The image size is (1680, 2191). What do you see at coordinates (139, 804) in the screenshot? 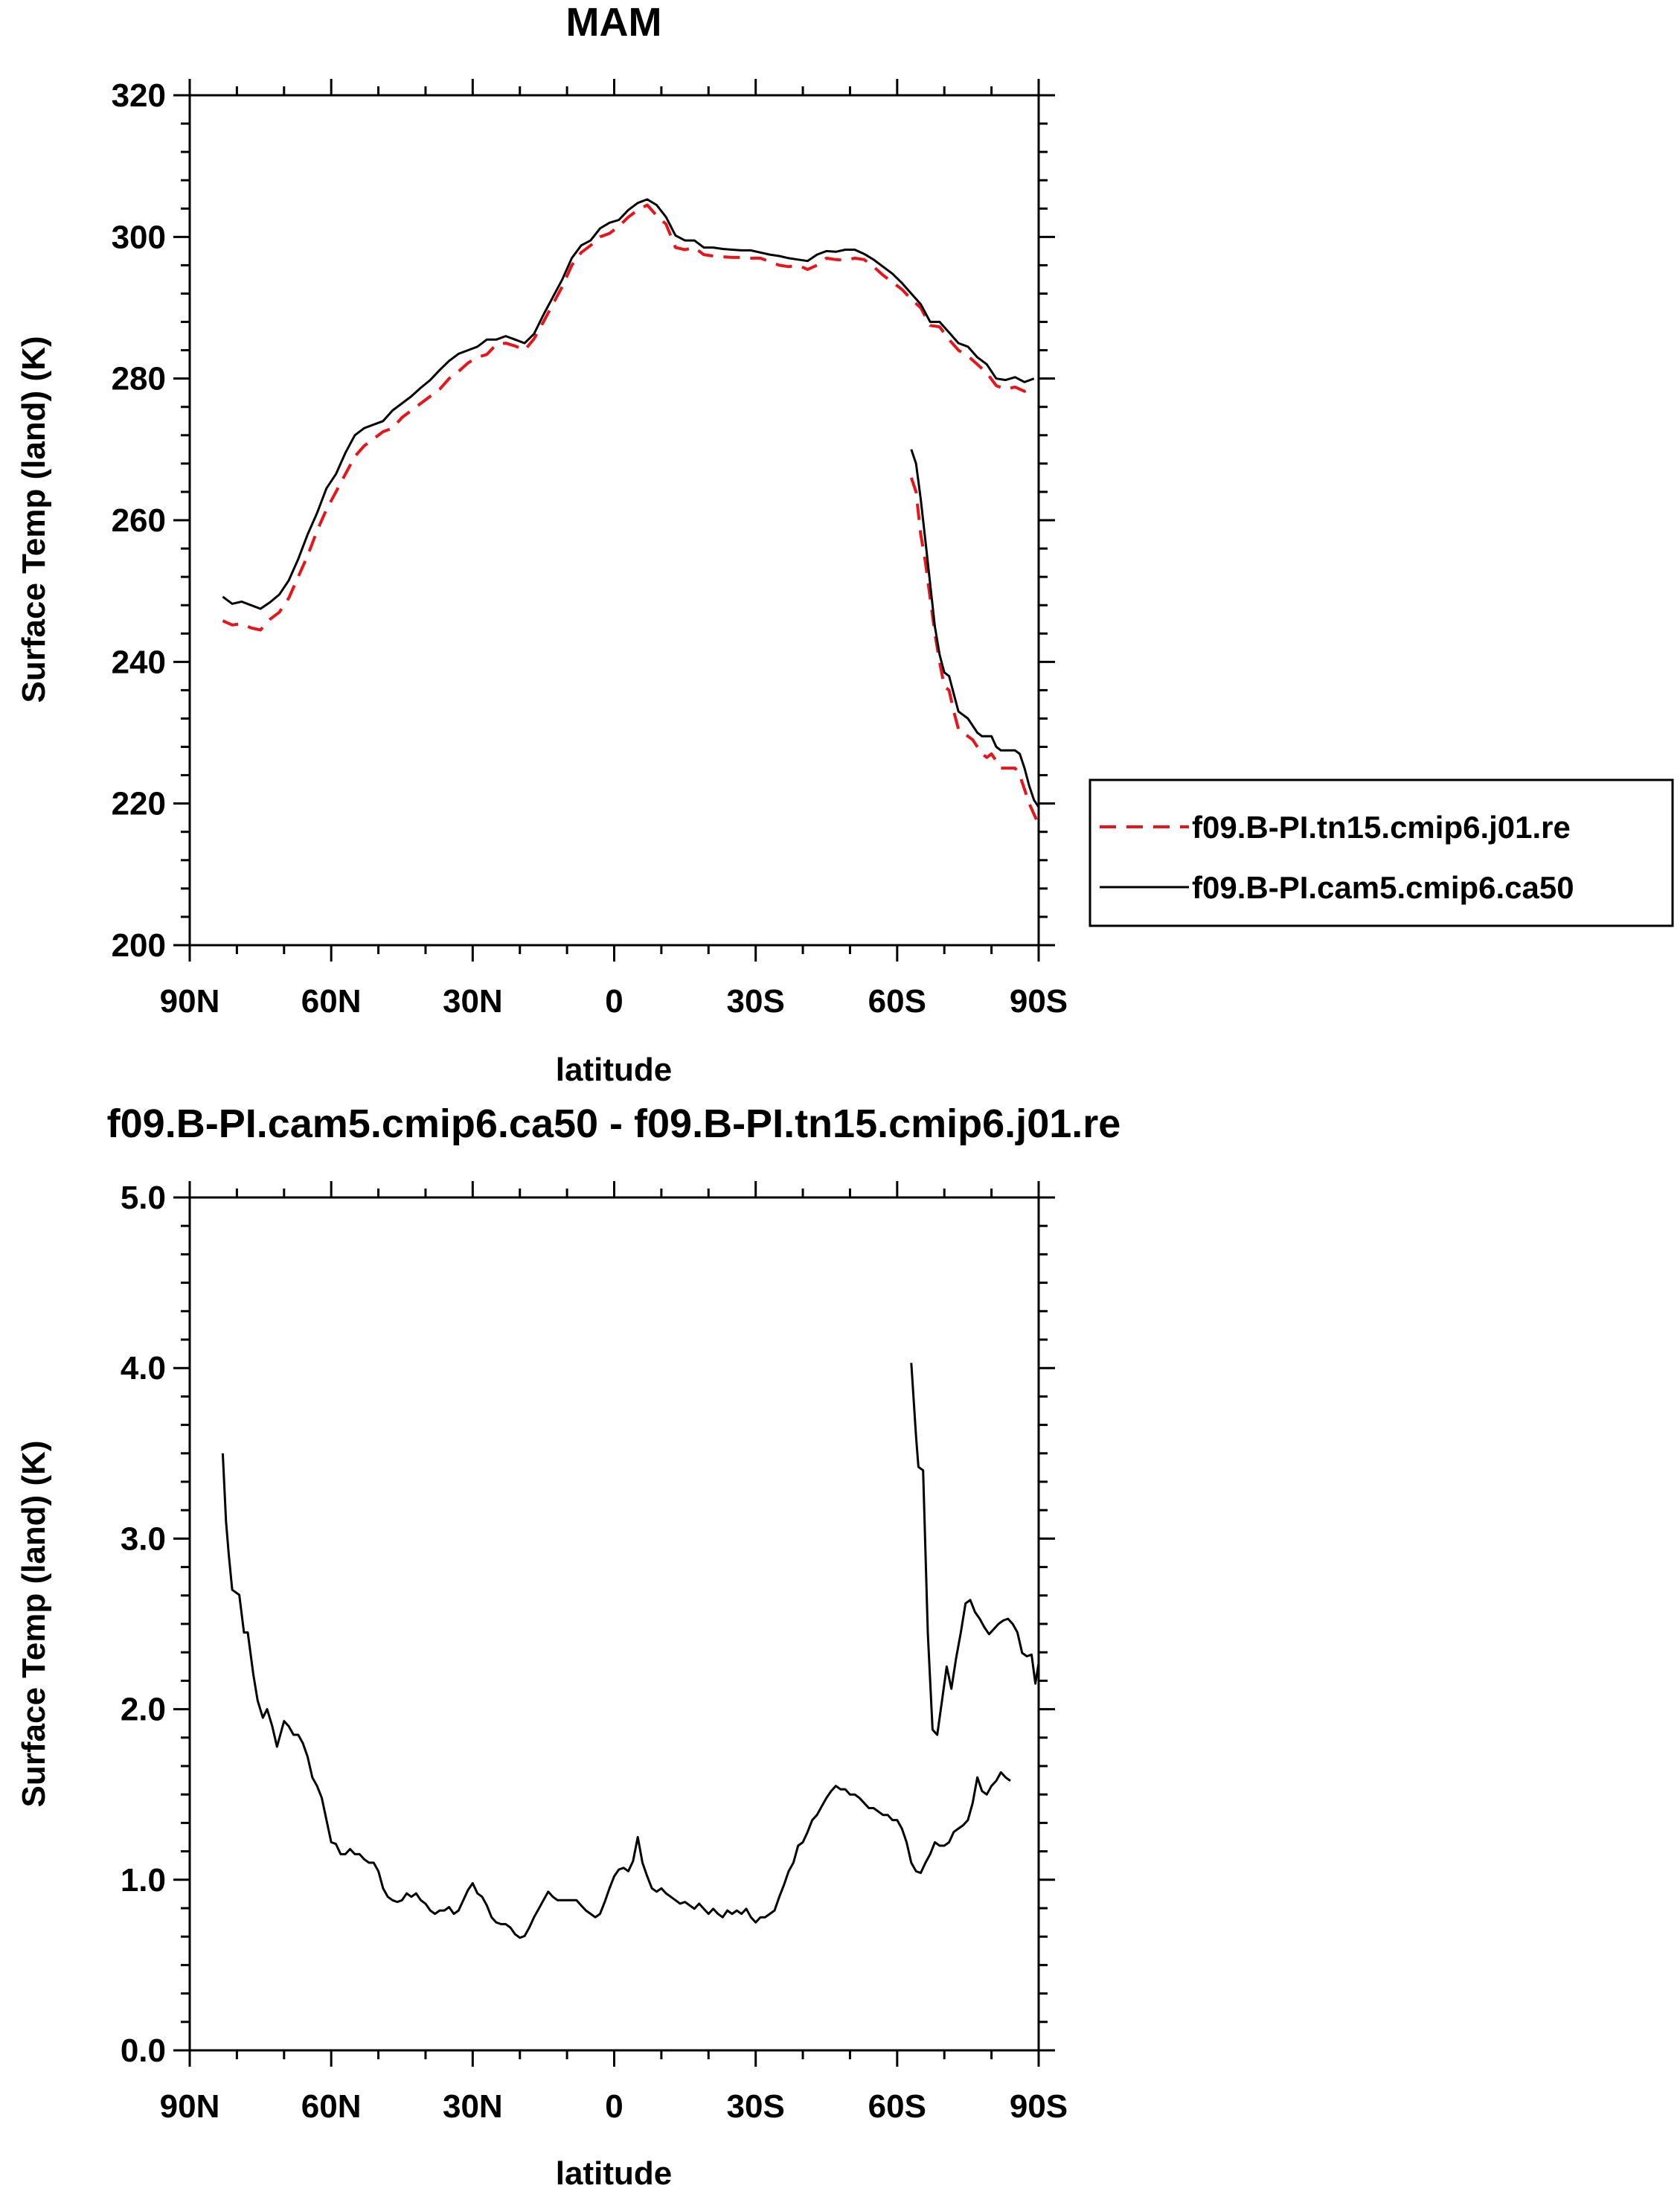
I see `y-tick-label: 220` at bounding box center [139, 804].